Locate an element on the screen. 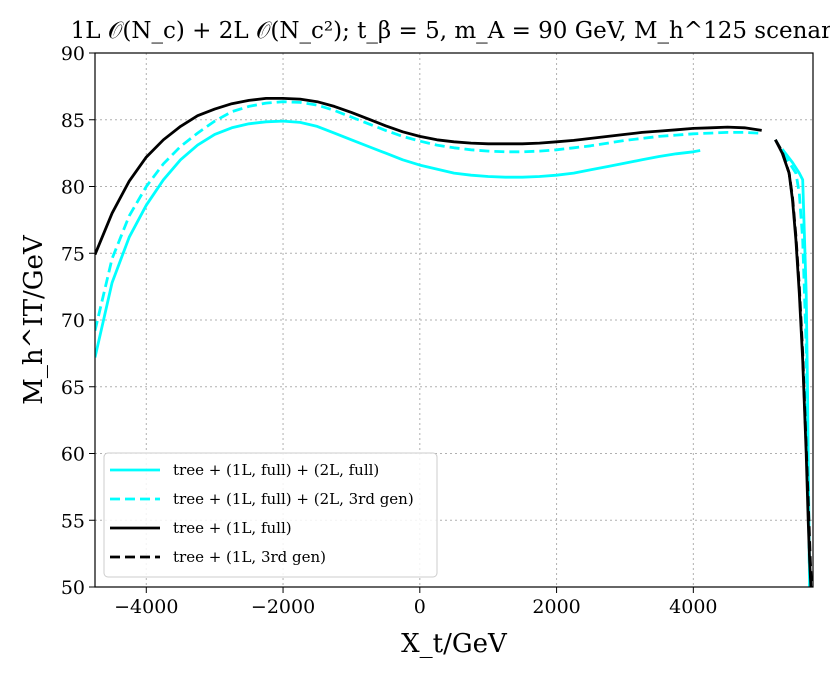 The height and width of the screenshot is (677, 830). x-tick-label: −2000 is located at coordinates (283, 607).